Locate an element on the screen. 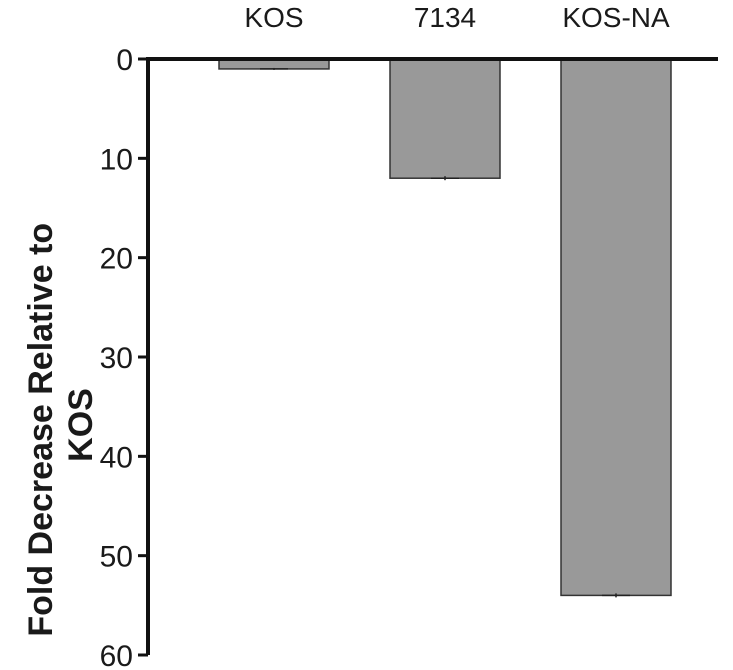 This screenshot has width=733, height=670. category-labels-group: KOS 7134 KOS-NA is located at coordinates (457, 17).